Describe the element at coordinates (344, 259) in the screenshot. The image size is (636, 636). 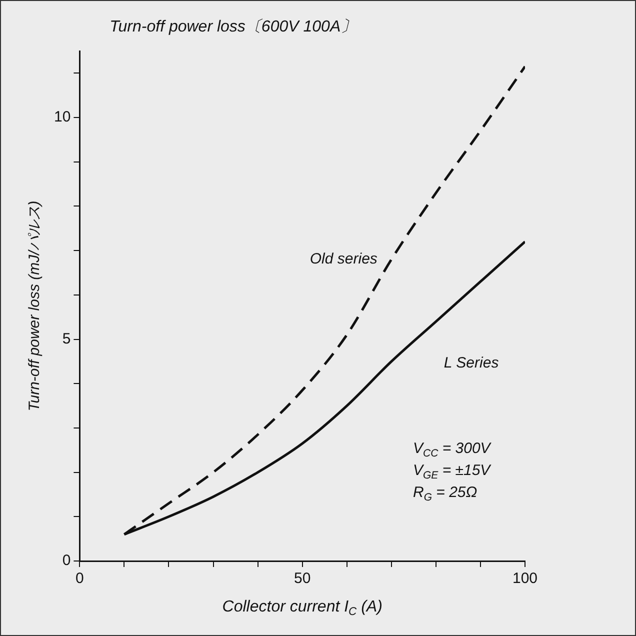
I see `series-label: Old series` at that location.